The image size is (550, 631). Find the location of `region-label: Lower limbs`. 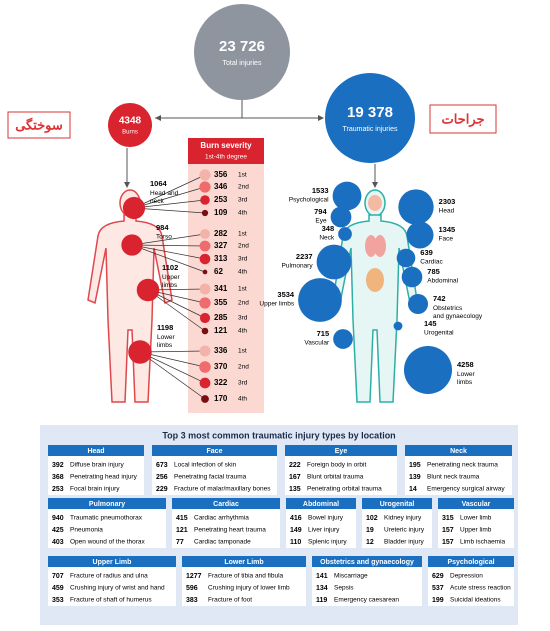

region-label: Lower limbs is located at coordinates (166, 341).